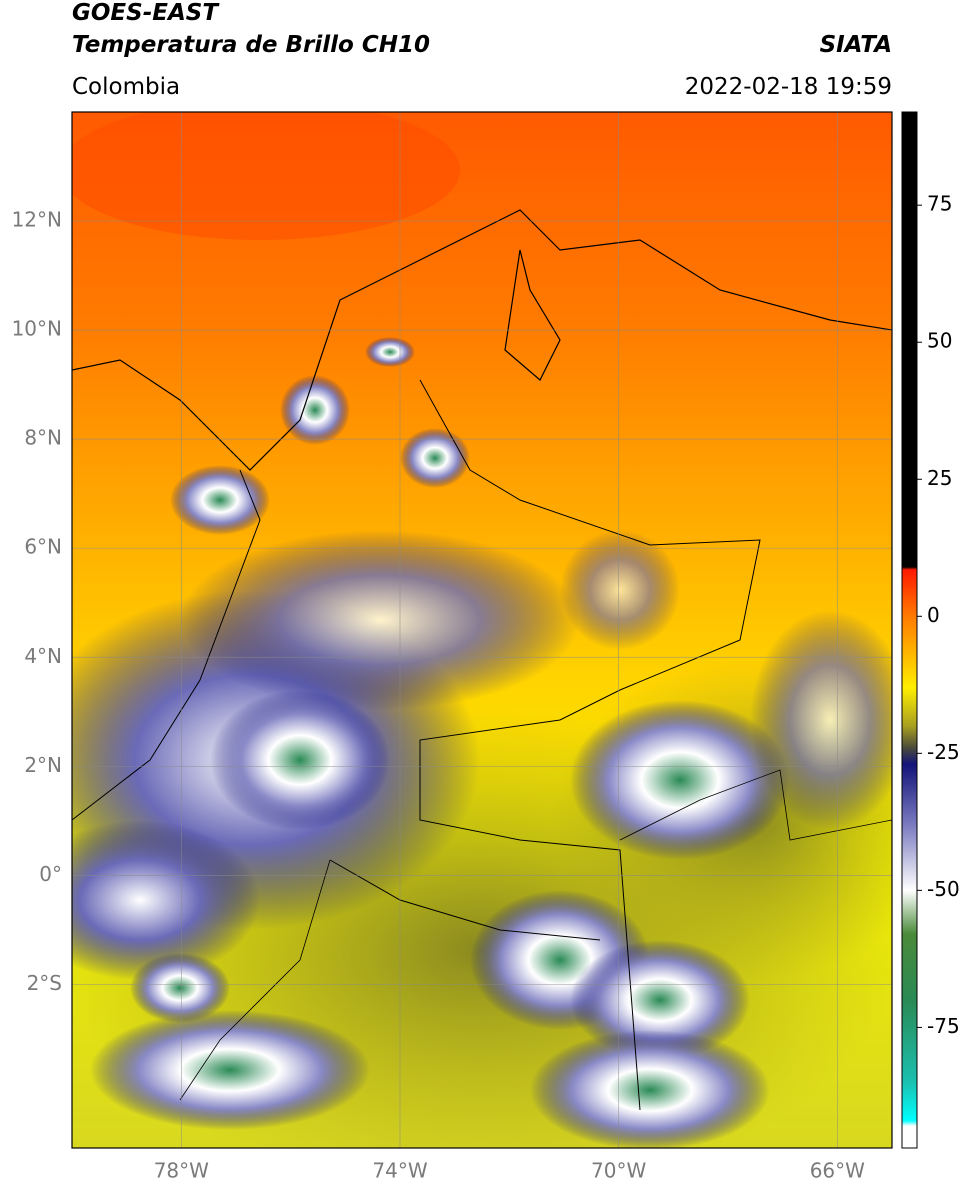 This screenshot has height=1190, width=966. I want to click on lake-outline, so click(532, 315).